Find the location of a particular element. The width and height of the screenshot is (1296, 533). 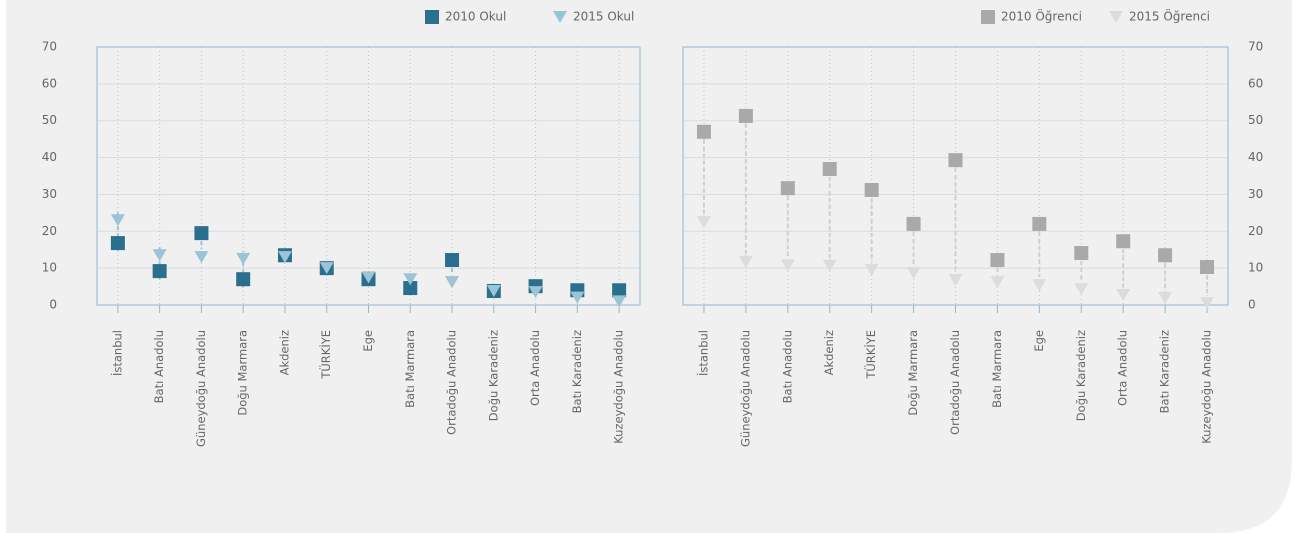

x-tick-label: TÜRKİYE is located at coordinates (870, 355).